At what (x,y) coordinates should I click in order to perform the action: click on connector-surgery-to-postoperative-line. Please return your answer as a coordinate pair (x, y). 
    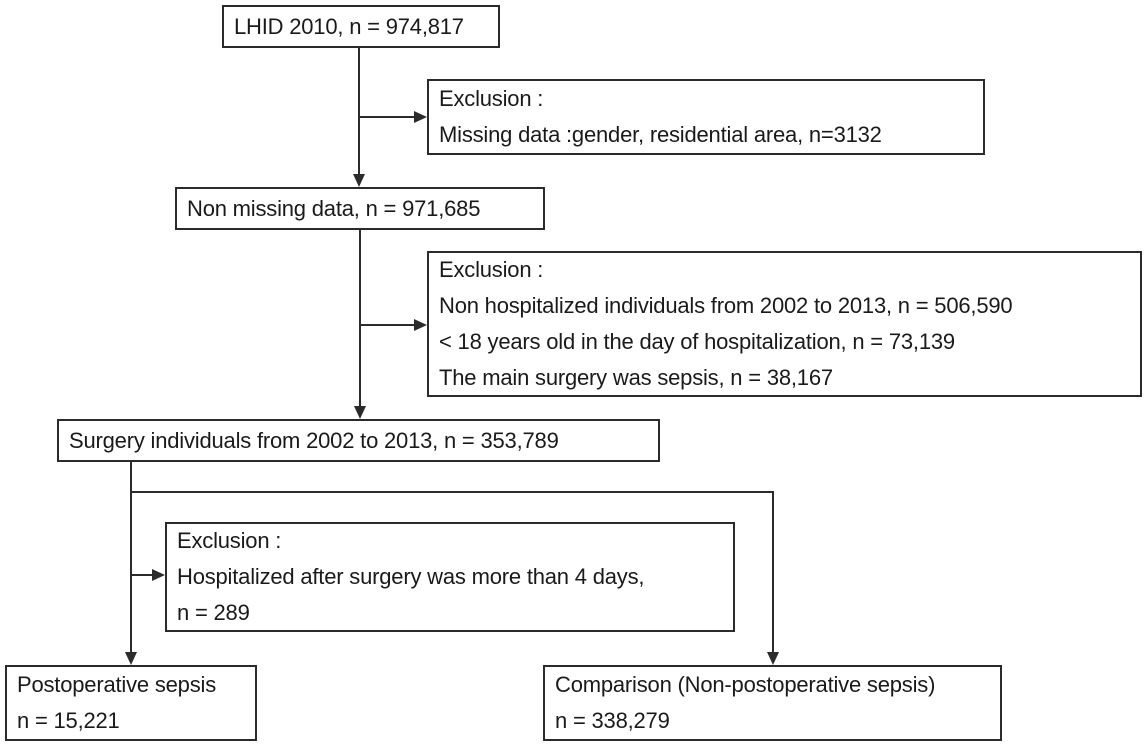
    Looking at the image, I should click on (131, 557).